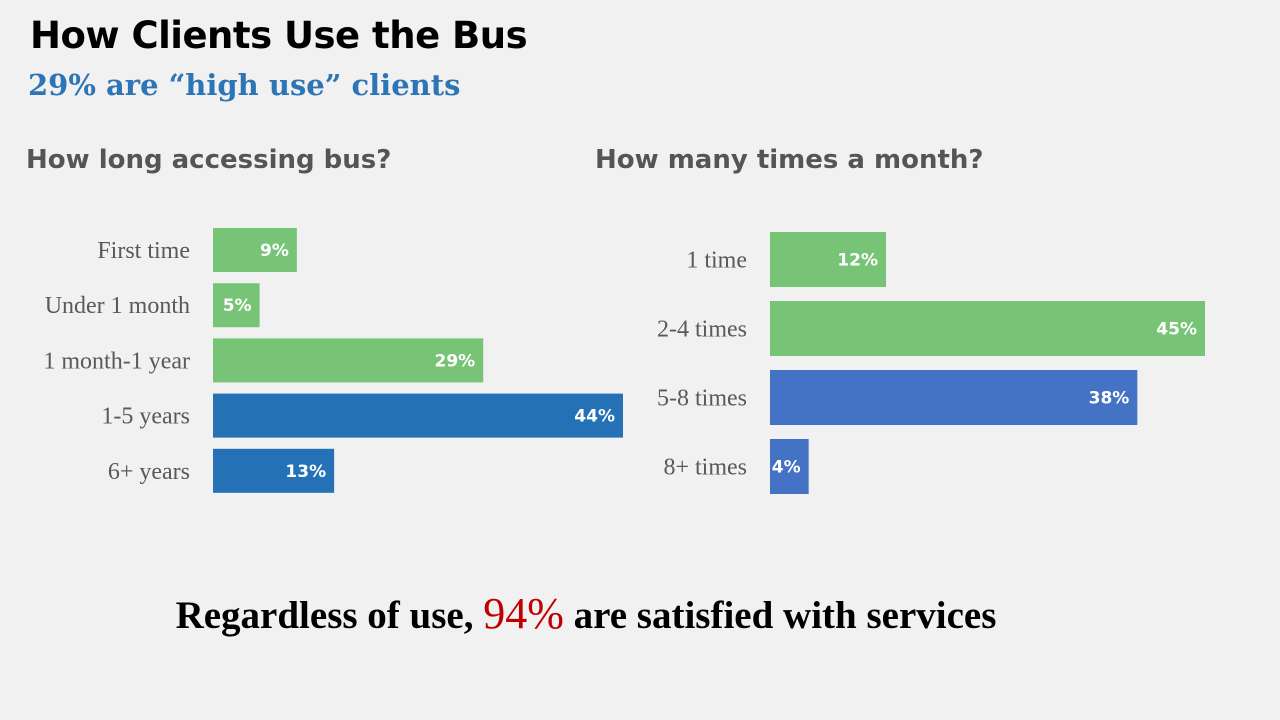 This screenshot has width=1280, height=720. What do you see at coordinates (305, 472) in the screenshot?
I see `data-label-4: 13%` at bounding box center [305, 472].